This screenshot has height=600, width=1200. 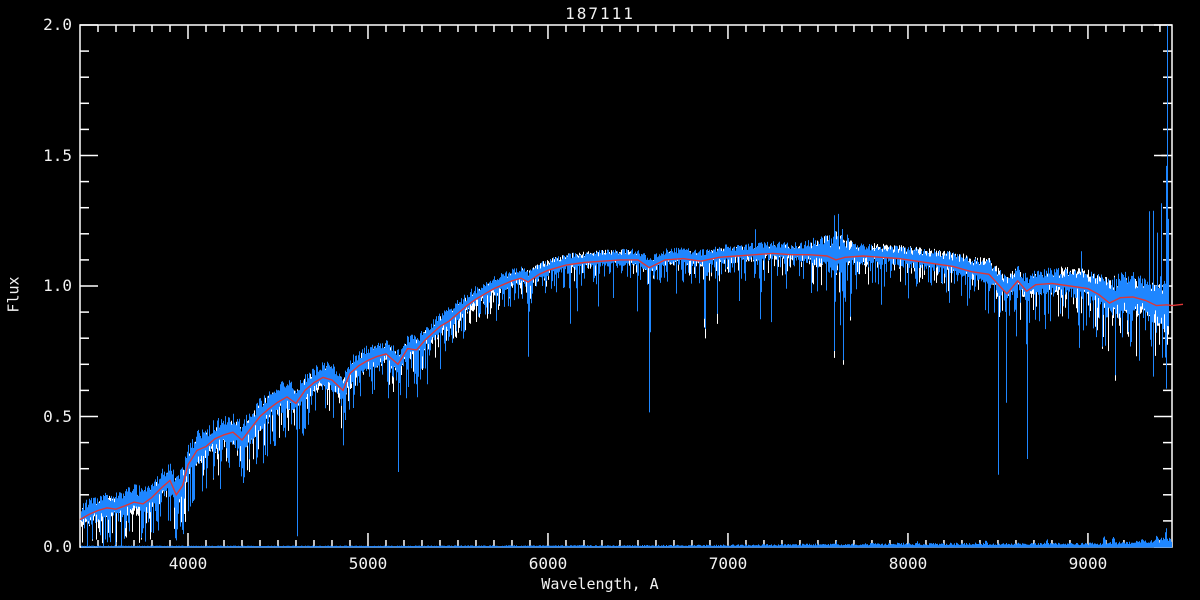 What do you see at coordinates (626, 538) in the screenshot?
I see `noise-floor-blue` at bounding box center [626, 538].